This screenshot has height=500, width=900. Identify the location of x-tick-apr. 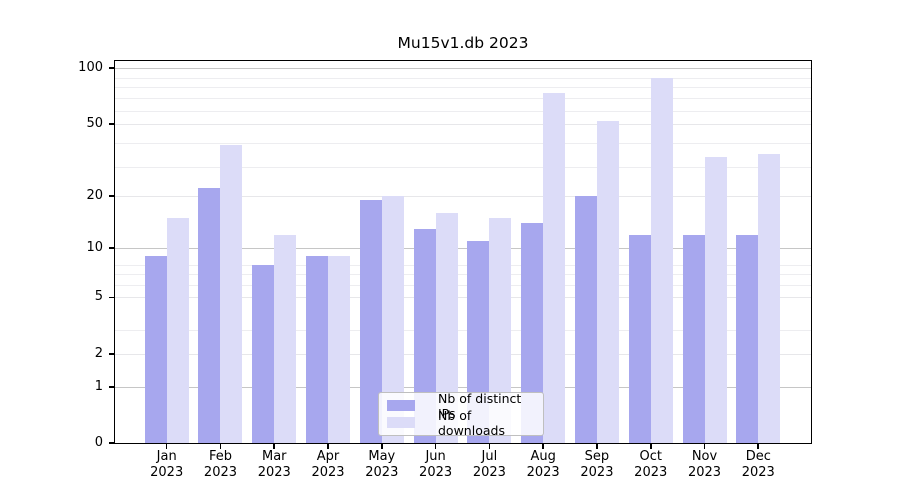
(328, 446).